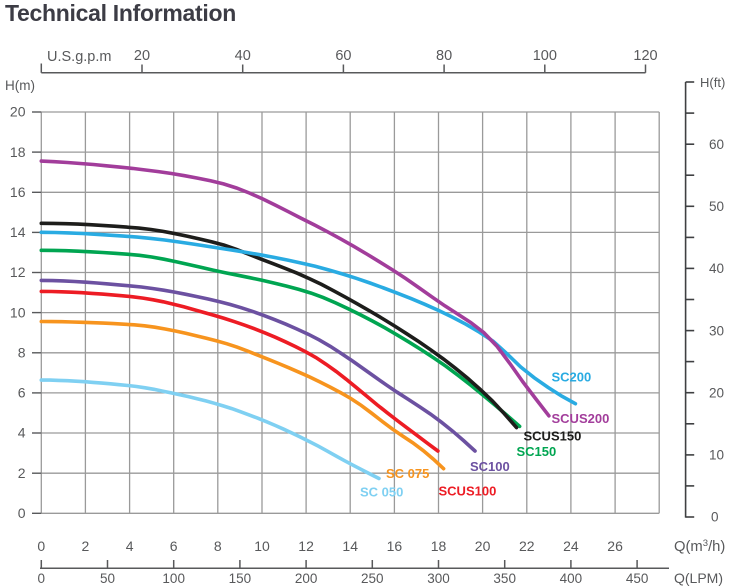  I want to click on svg-text: H(m), so click(20, 85).